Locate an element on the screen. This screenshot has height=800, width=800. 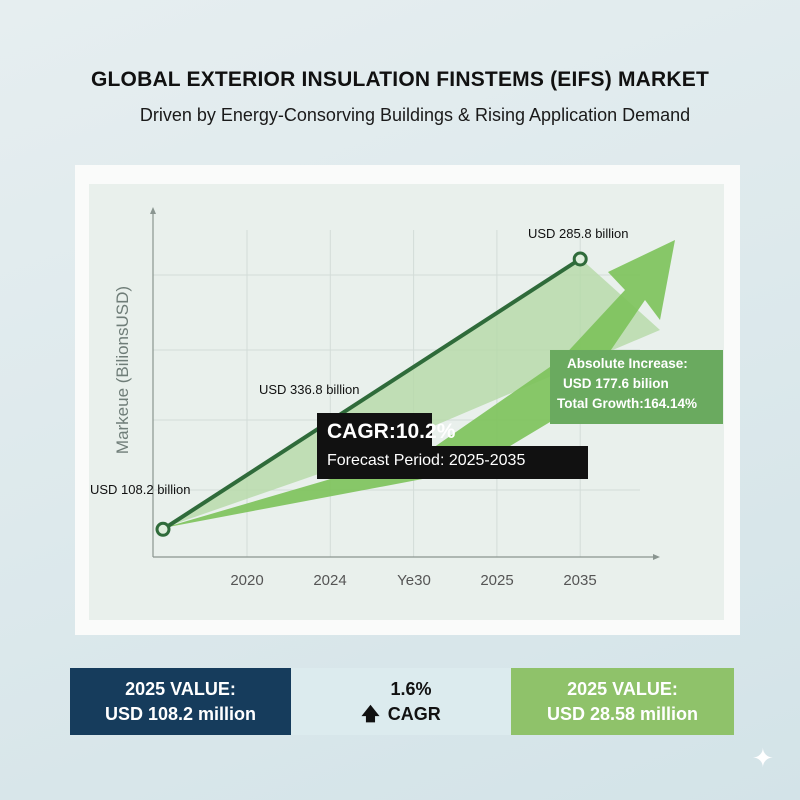
x-axis-arrow-icon is located at coordinates (656, 557).